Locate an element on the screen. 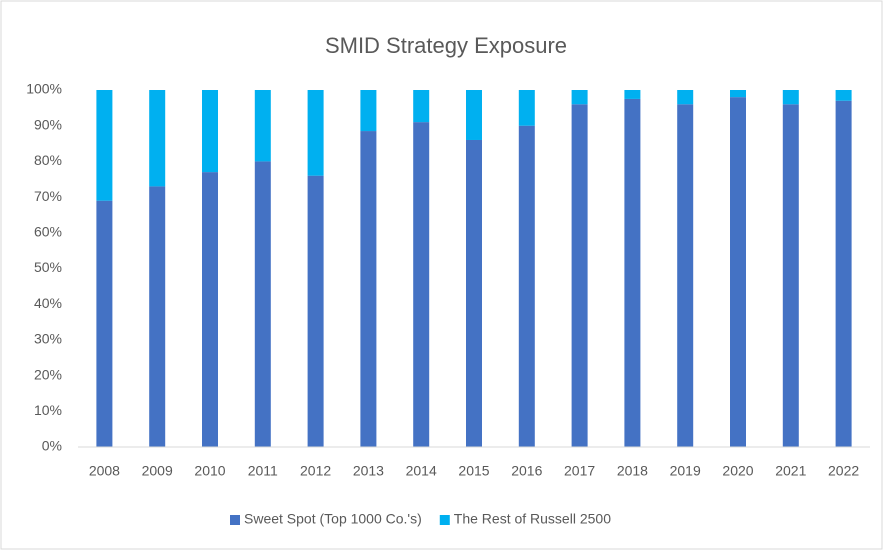  x-tick-label: 2010 is located at coordinates (209, 471).